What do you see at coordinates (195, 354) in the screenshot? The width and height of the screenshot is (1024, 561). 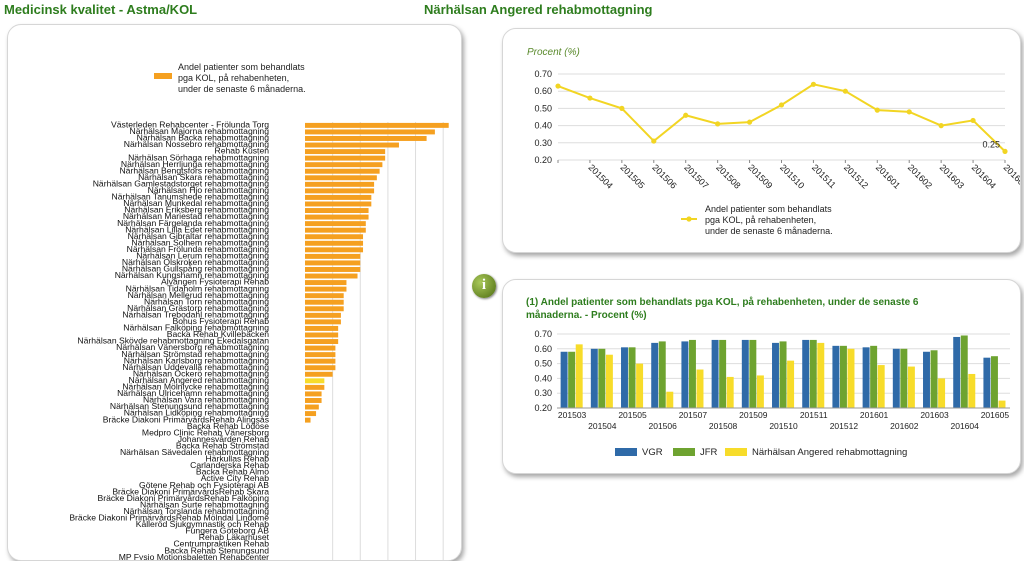 I see `category-label: Närhälsan Strömstad rehabmottagning` at bounding box center [195, 354].